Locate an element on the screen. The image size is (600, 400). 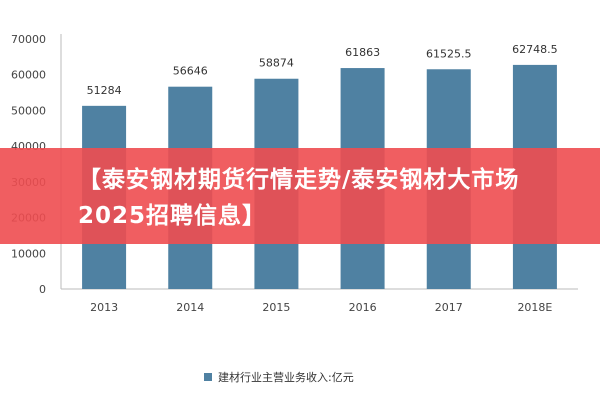
x-tick-label: 2015 is located at coordinates (276, 307).